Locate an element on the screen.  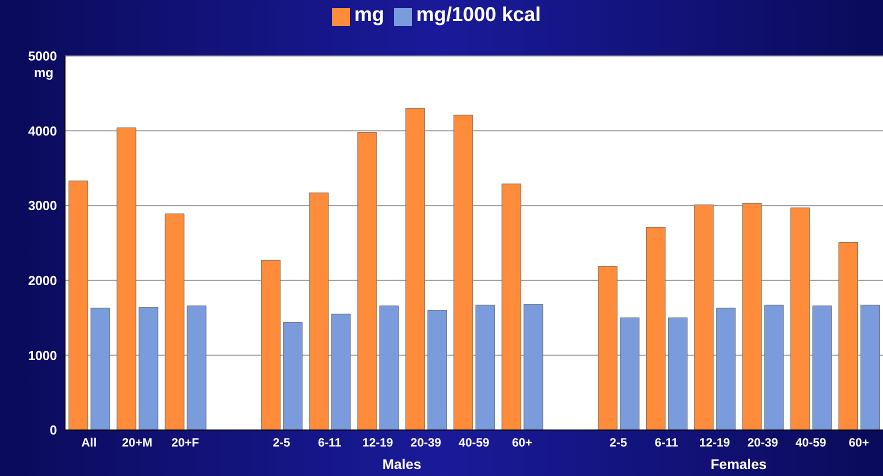
y-tick-label: 3000 is located at coordinates (42, 206).